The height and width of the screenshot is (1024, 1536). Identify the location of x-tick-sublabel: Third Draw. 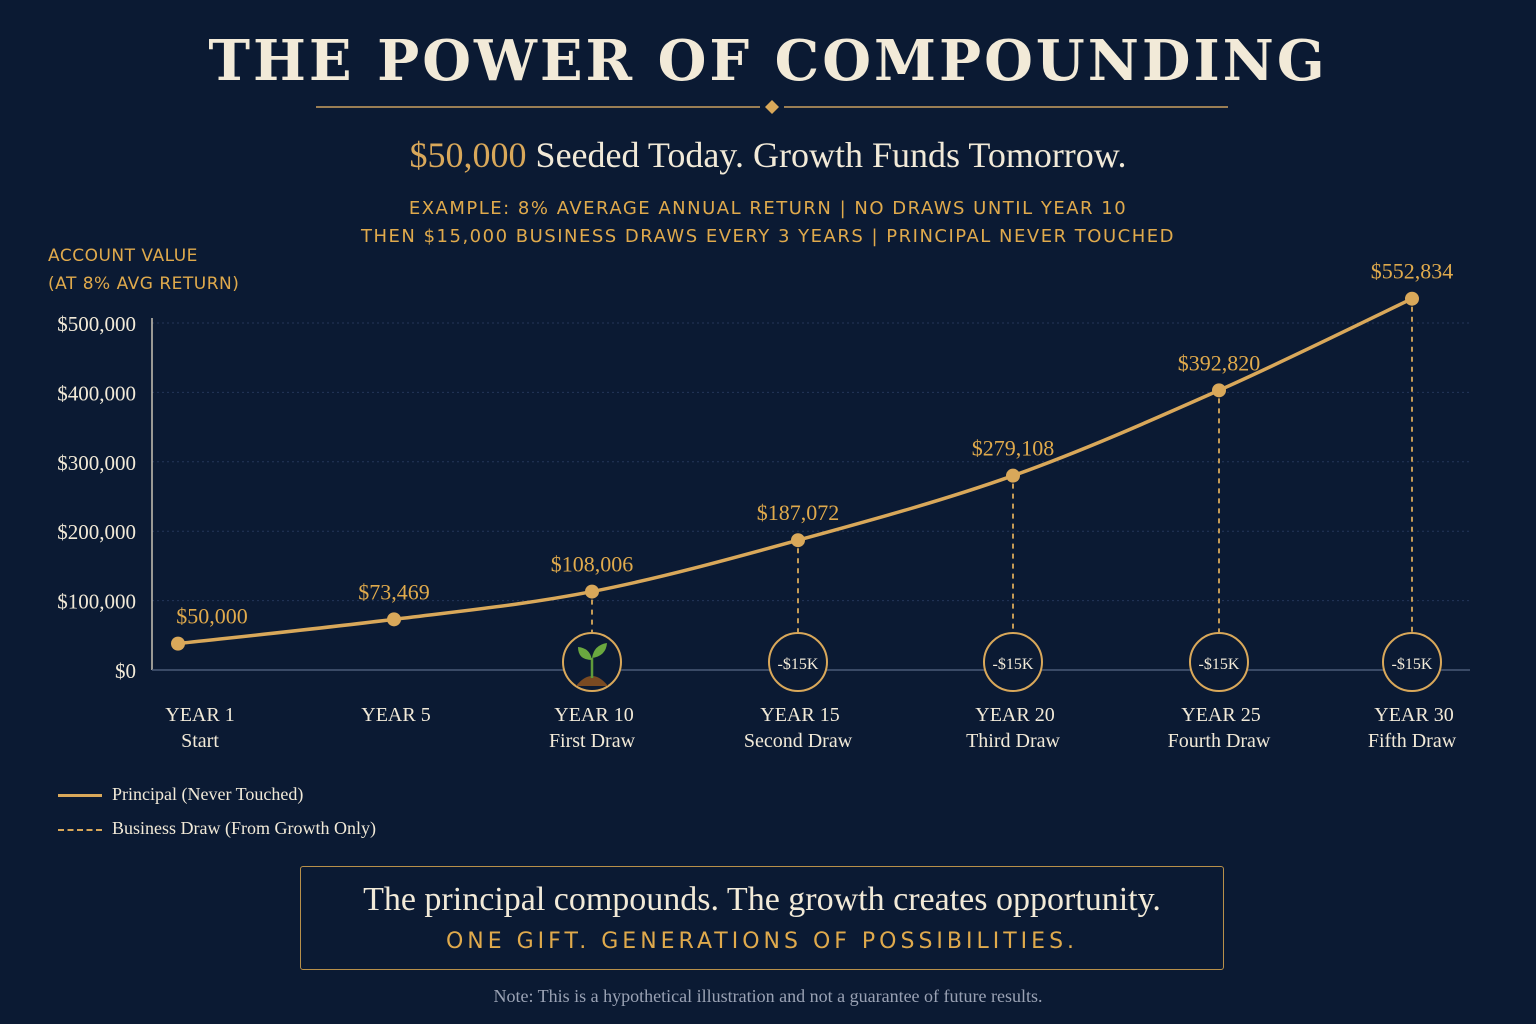
(1013, 741).